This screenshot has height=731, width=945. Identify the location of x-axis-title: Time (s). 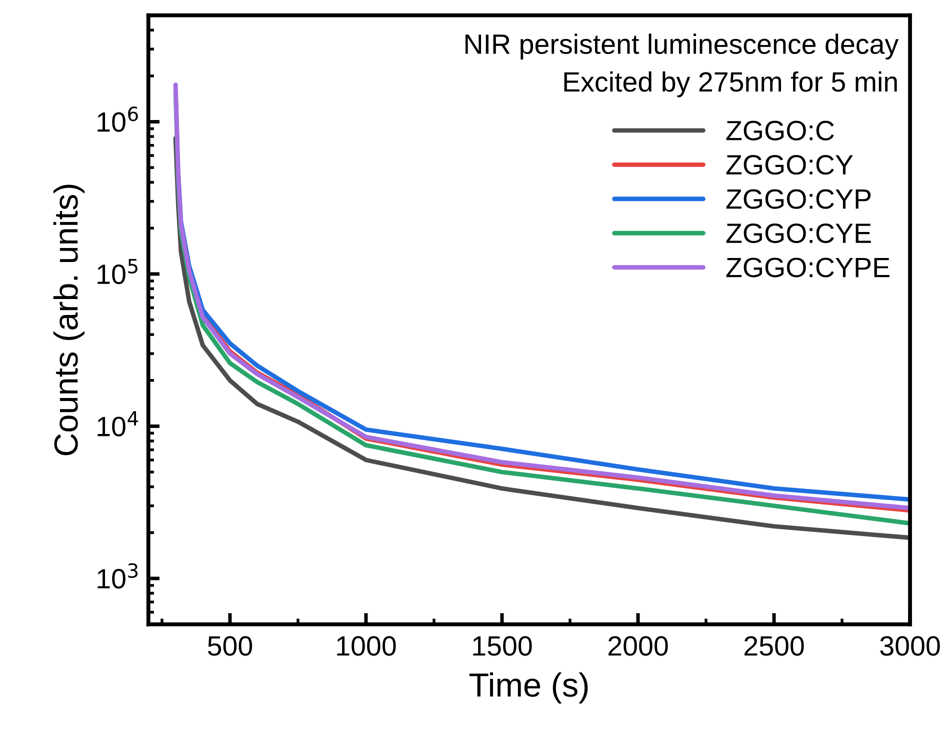
(528, 688).